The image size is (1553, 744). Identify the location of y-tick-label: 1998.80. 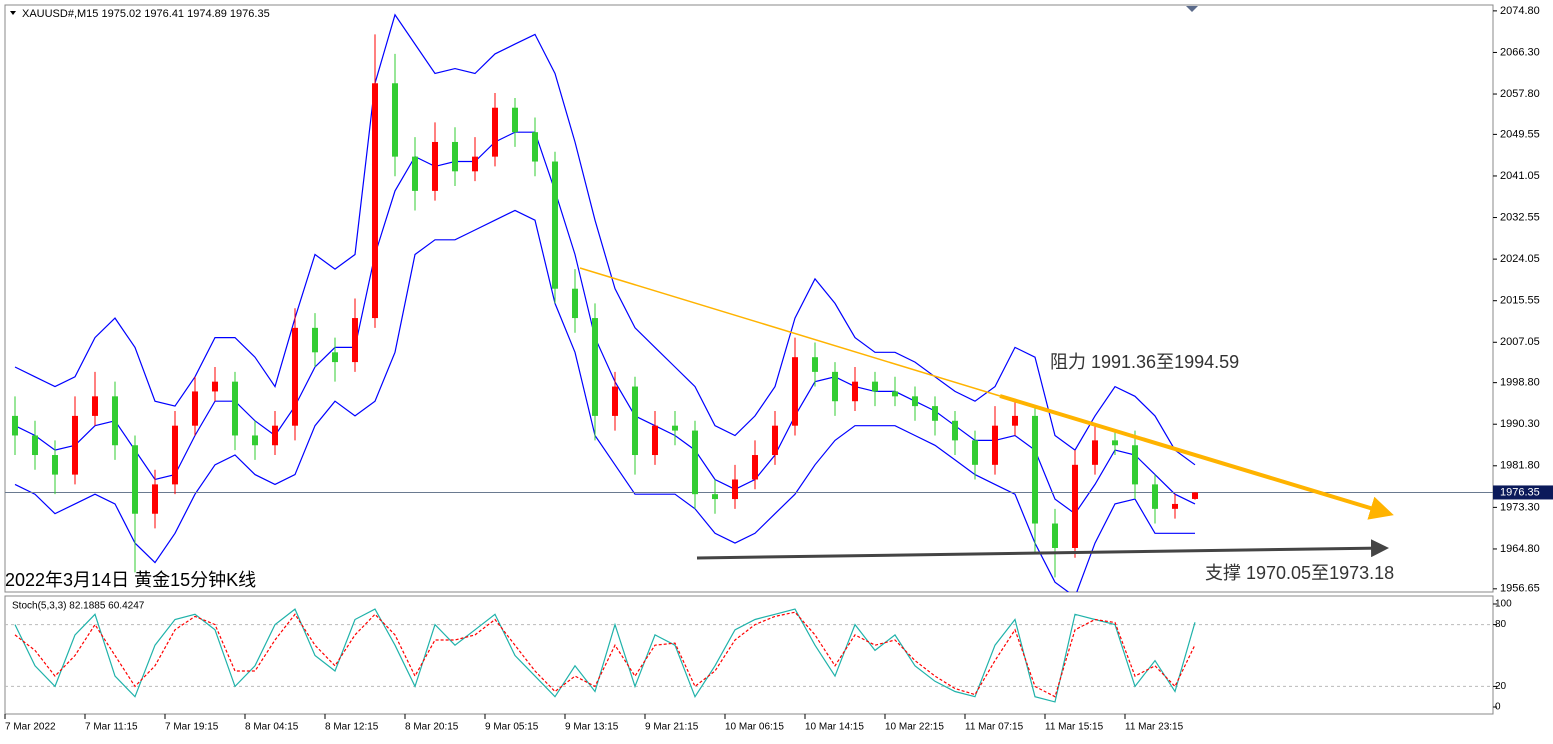
(1520, 383).